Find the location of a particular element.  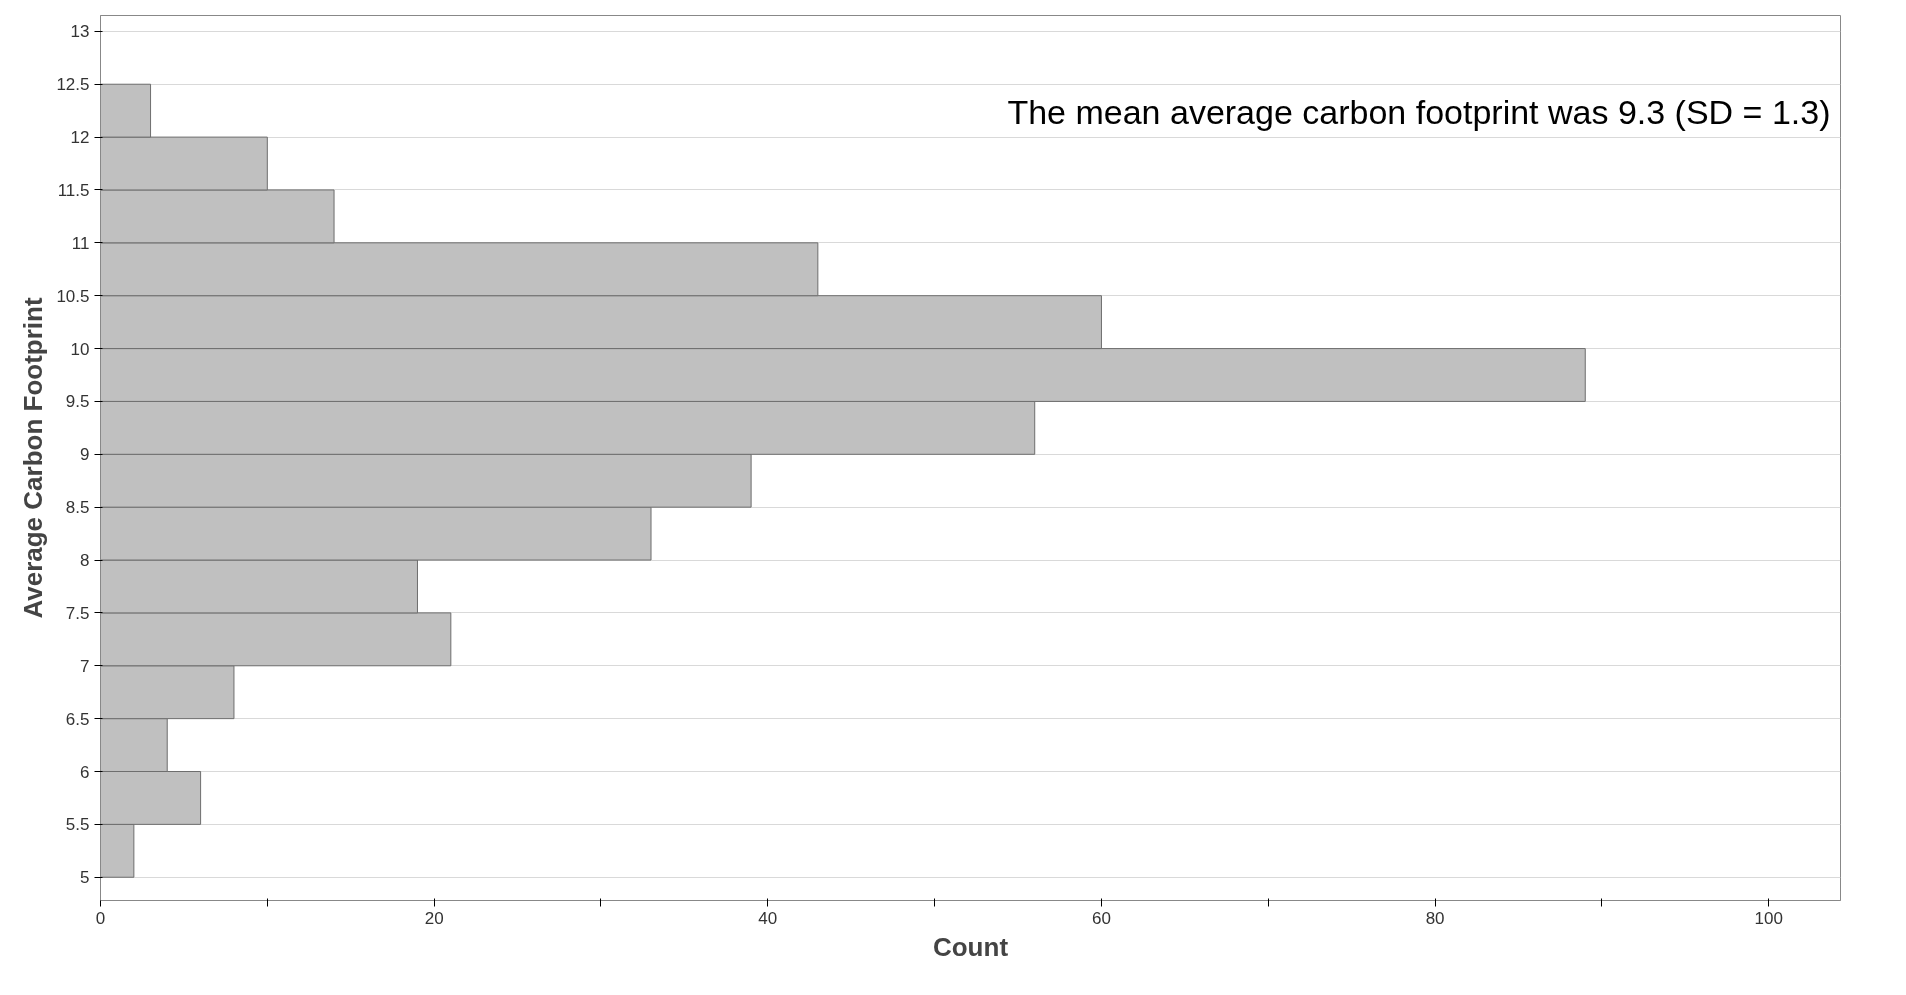

x-tick-label: 40 is located at coordinates (768, 918).